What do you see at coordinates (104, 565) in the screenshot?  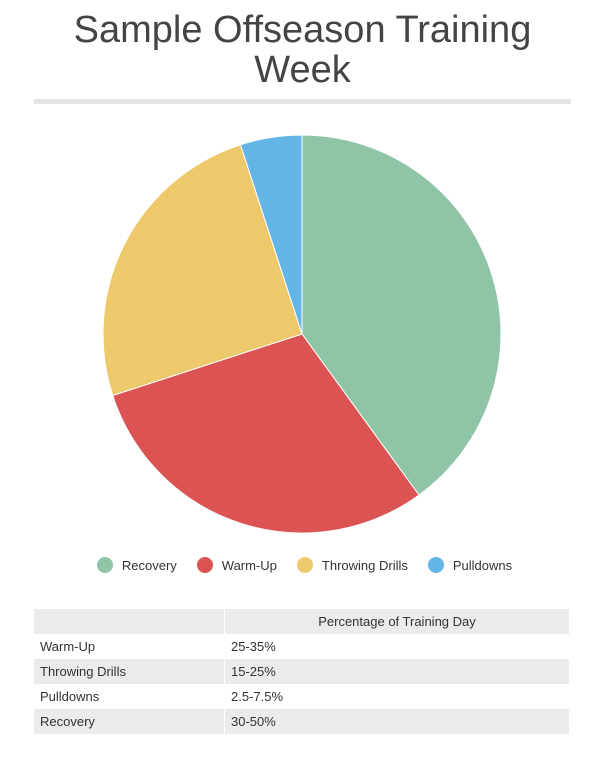 I see `legend-swatch-recovery` at bounding box center [104, 565].